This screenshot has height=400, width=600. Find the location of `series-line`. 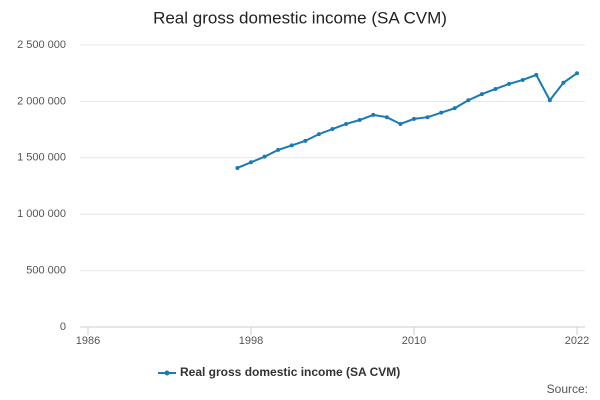

series-line is located at coordinates (407, 120).